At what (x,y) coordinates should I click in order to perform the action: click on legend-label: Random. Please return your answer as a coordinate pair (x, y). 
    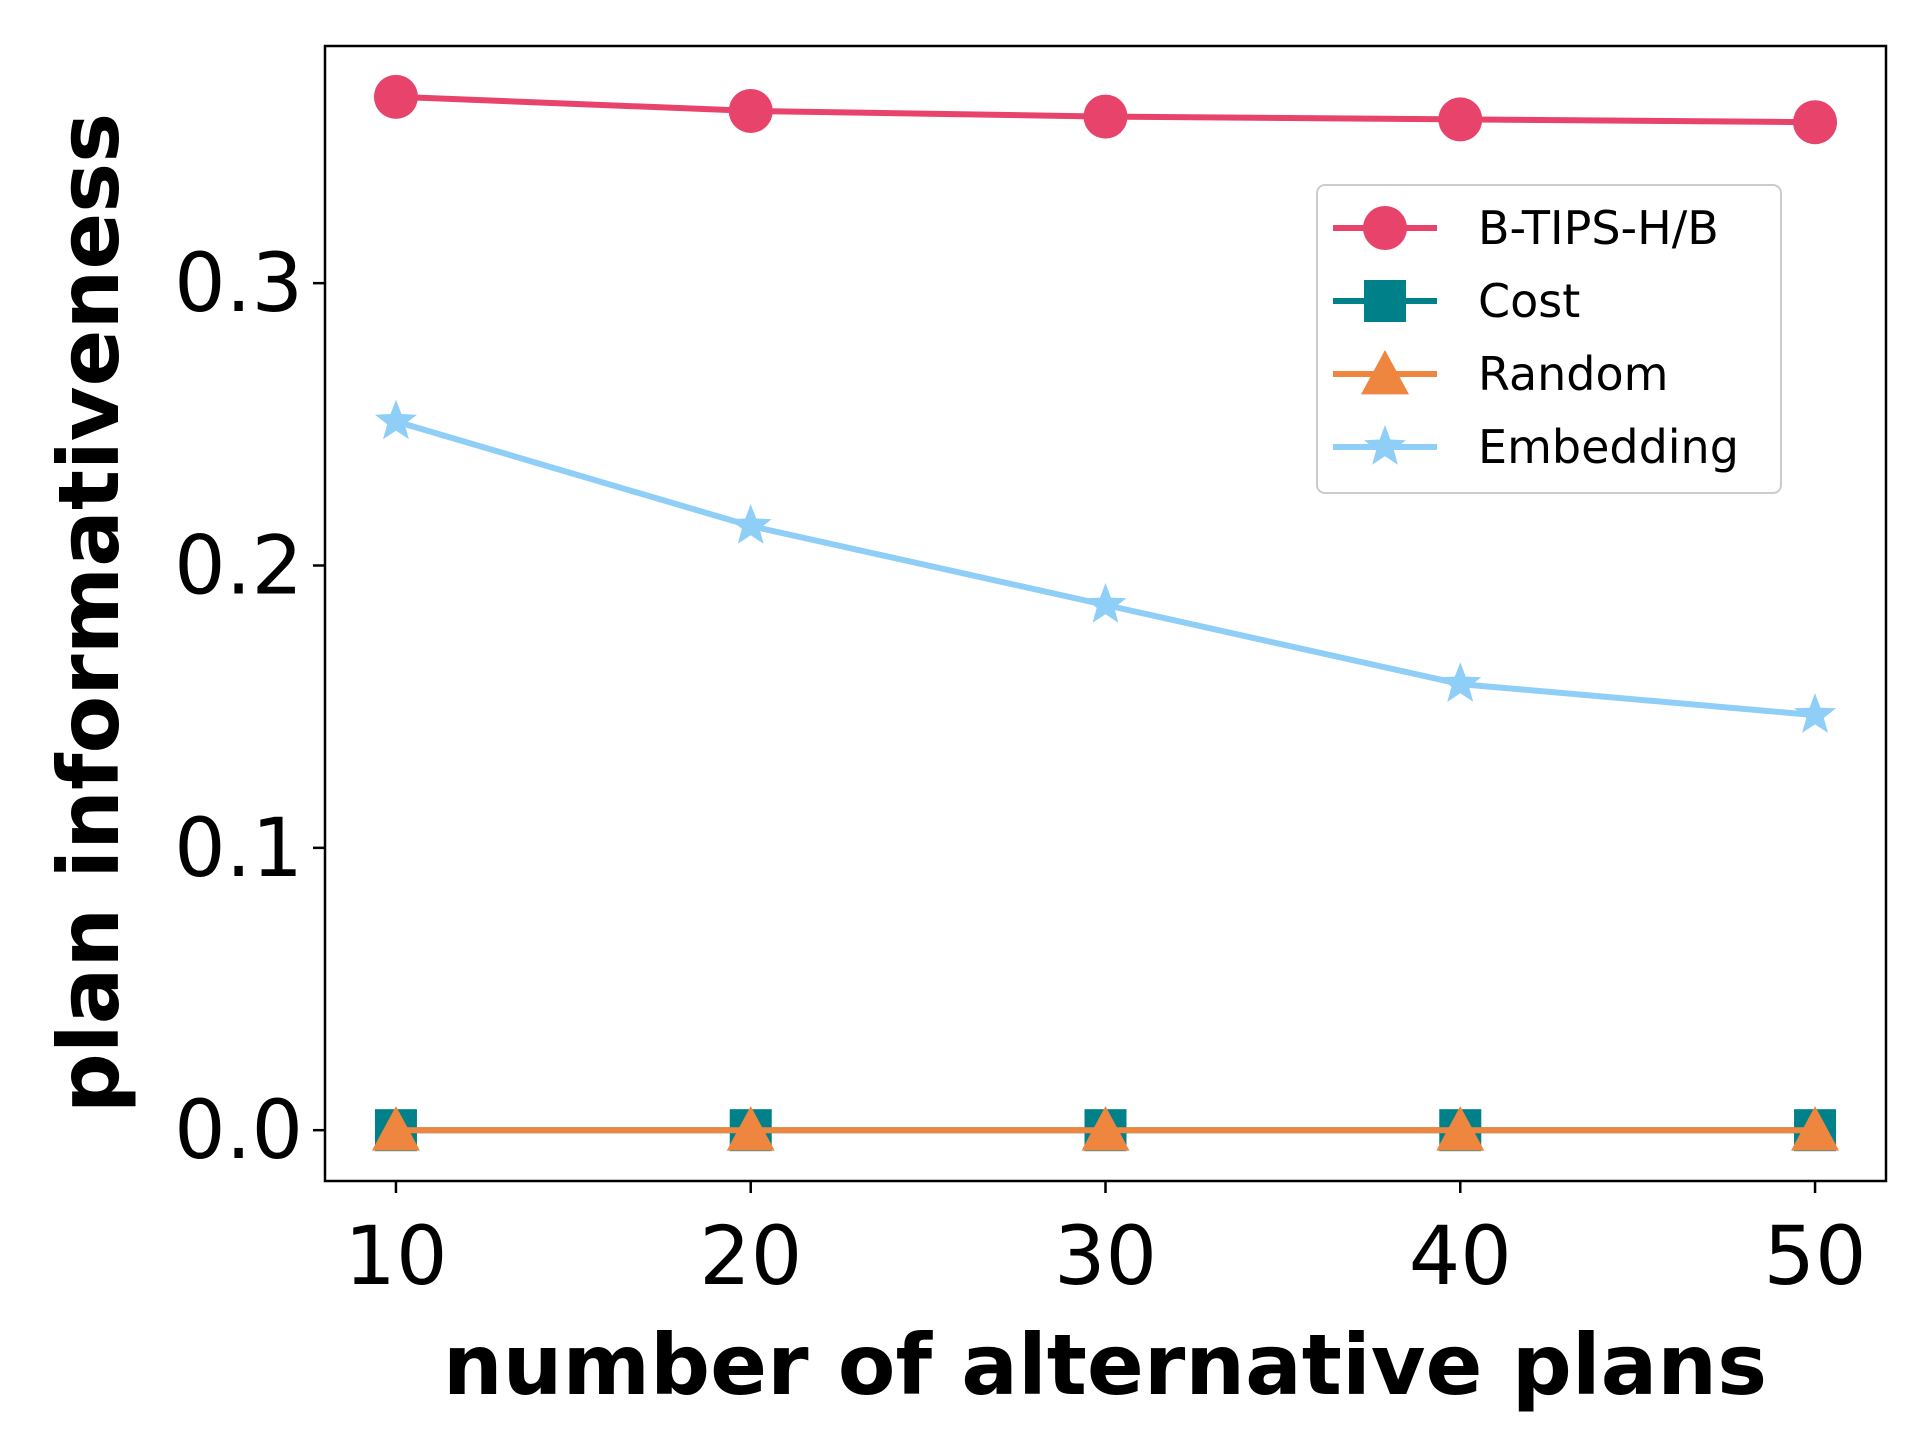
    Looking at the image, I should click on (1573, 374).